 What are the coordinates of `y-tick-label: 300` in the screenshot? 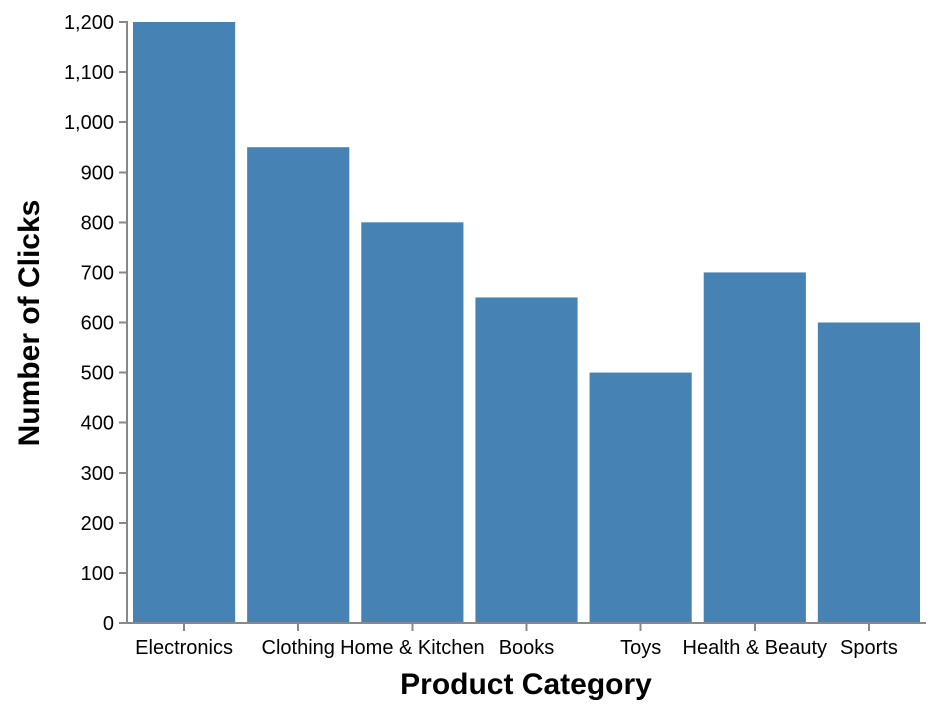 It's located at (97, 474).